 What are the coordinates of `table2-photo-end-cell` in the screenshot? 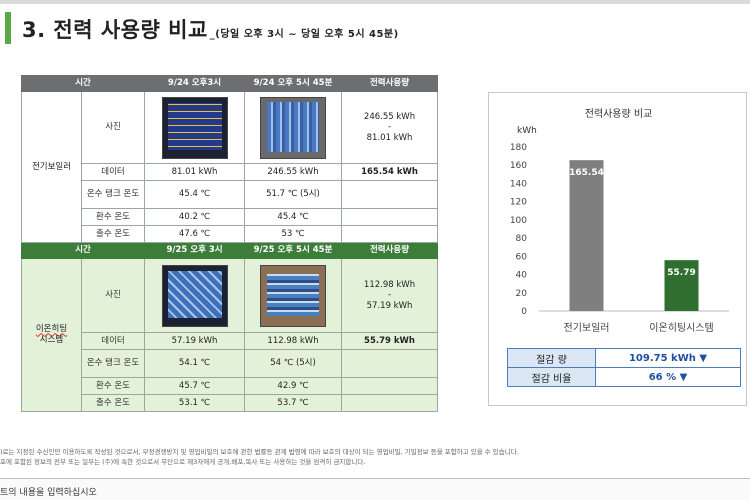 It's located at (293, 295).